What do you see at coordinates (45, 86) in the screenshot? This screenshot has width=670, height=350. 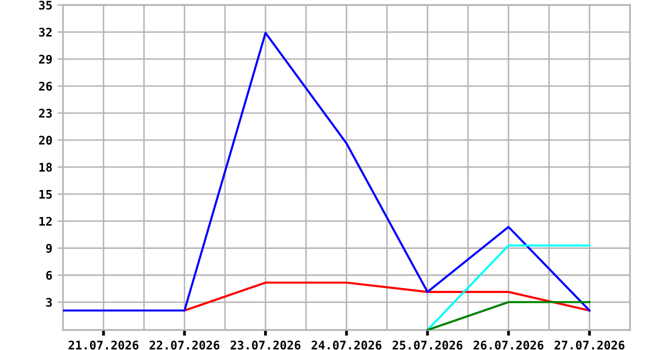 I see `y-tick-label: 26` at bounding box center [45, 86].